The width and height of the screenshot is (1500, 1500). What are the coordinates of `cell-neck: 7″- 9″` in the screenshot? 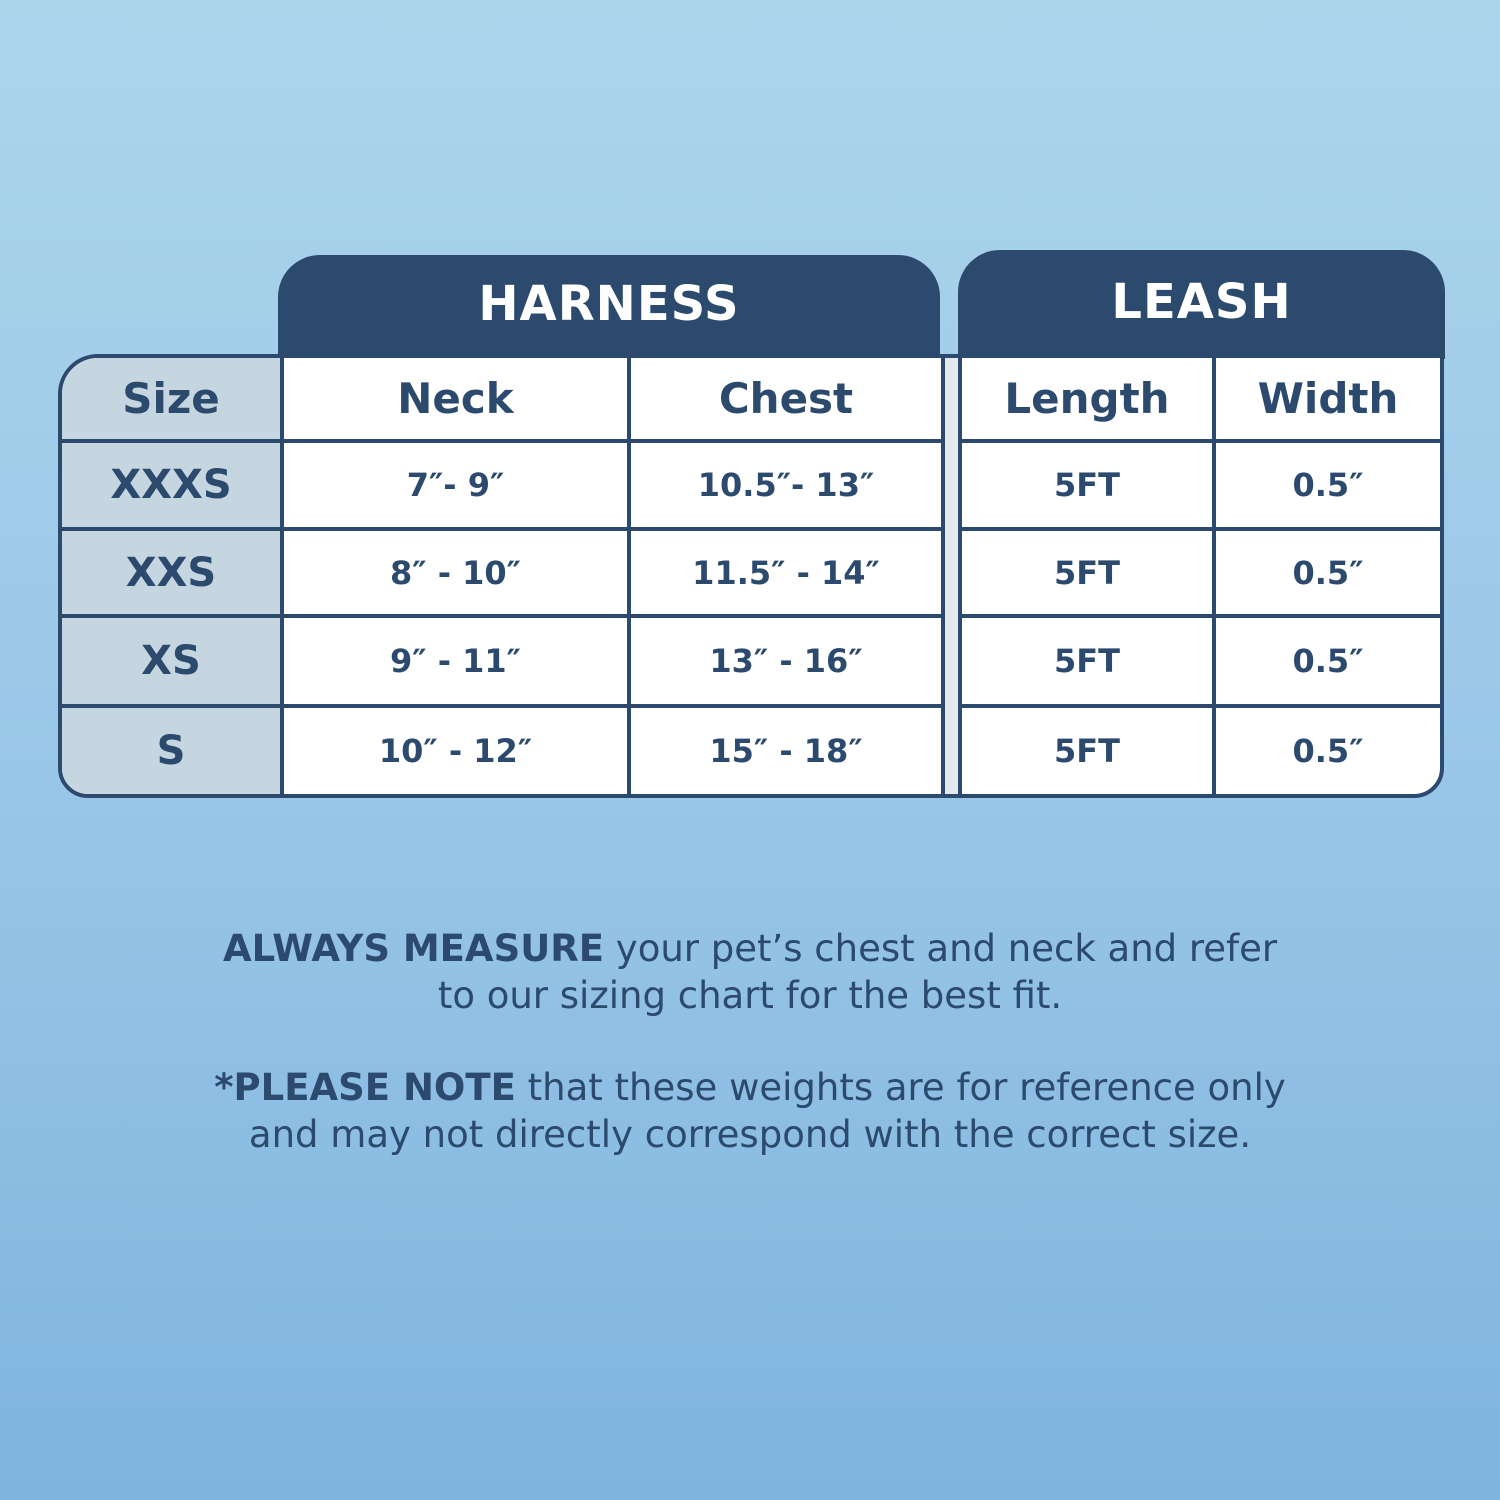 It's located at (455, 487).